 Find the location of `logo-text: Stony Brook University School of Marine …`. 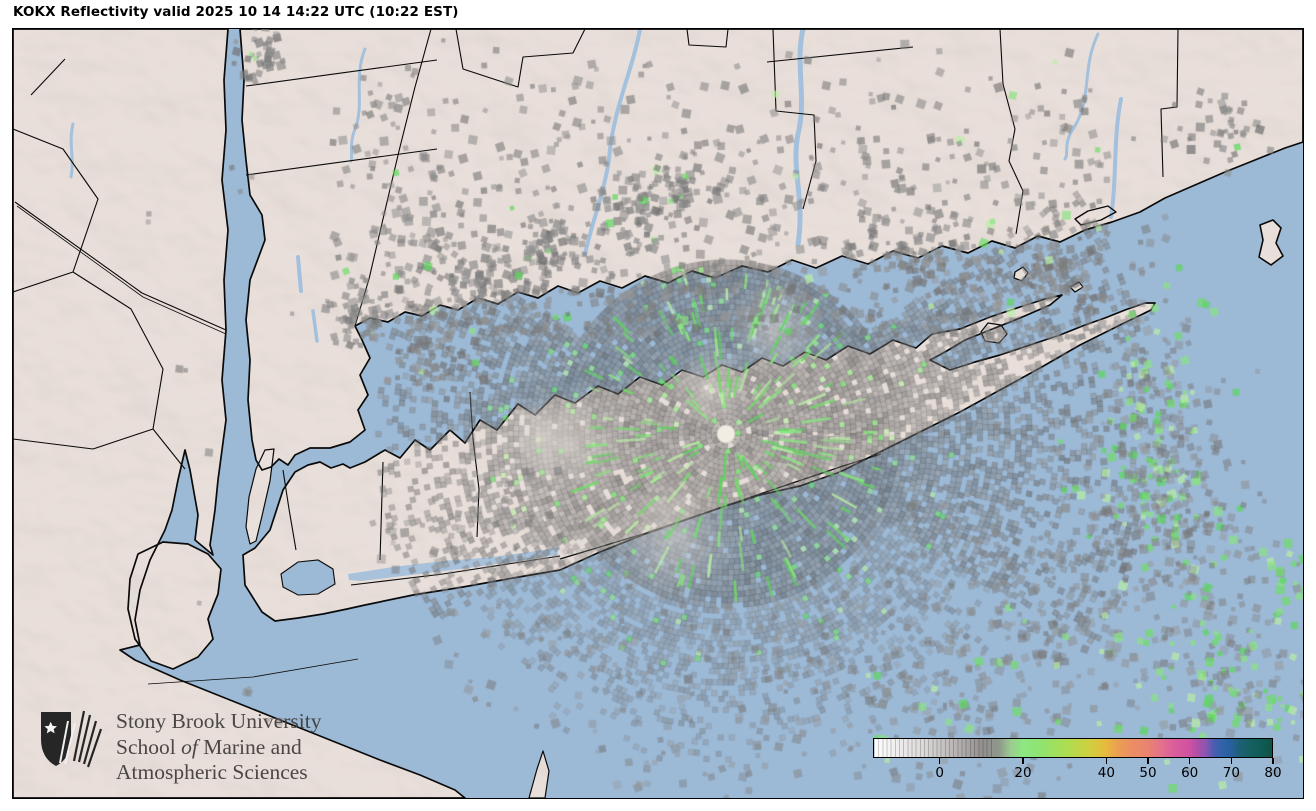

logo-text: Stony Brook University School of Marine … is located at coordinates (218, 747).